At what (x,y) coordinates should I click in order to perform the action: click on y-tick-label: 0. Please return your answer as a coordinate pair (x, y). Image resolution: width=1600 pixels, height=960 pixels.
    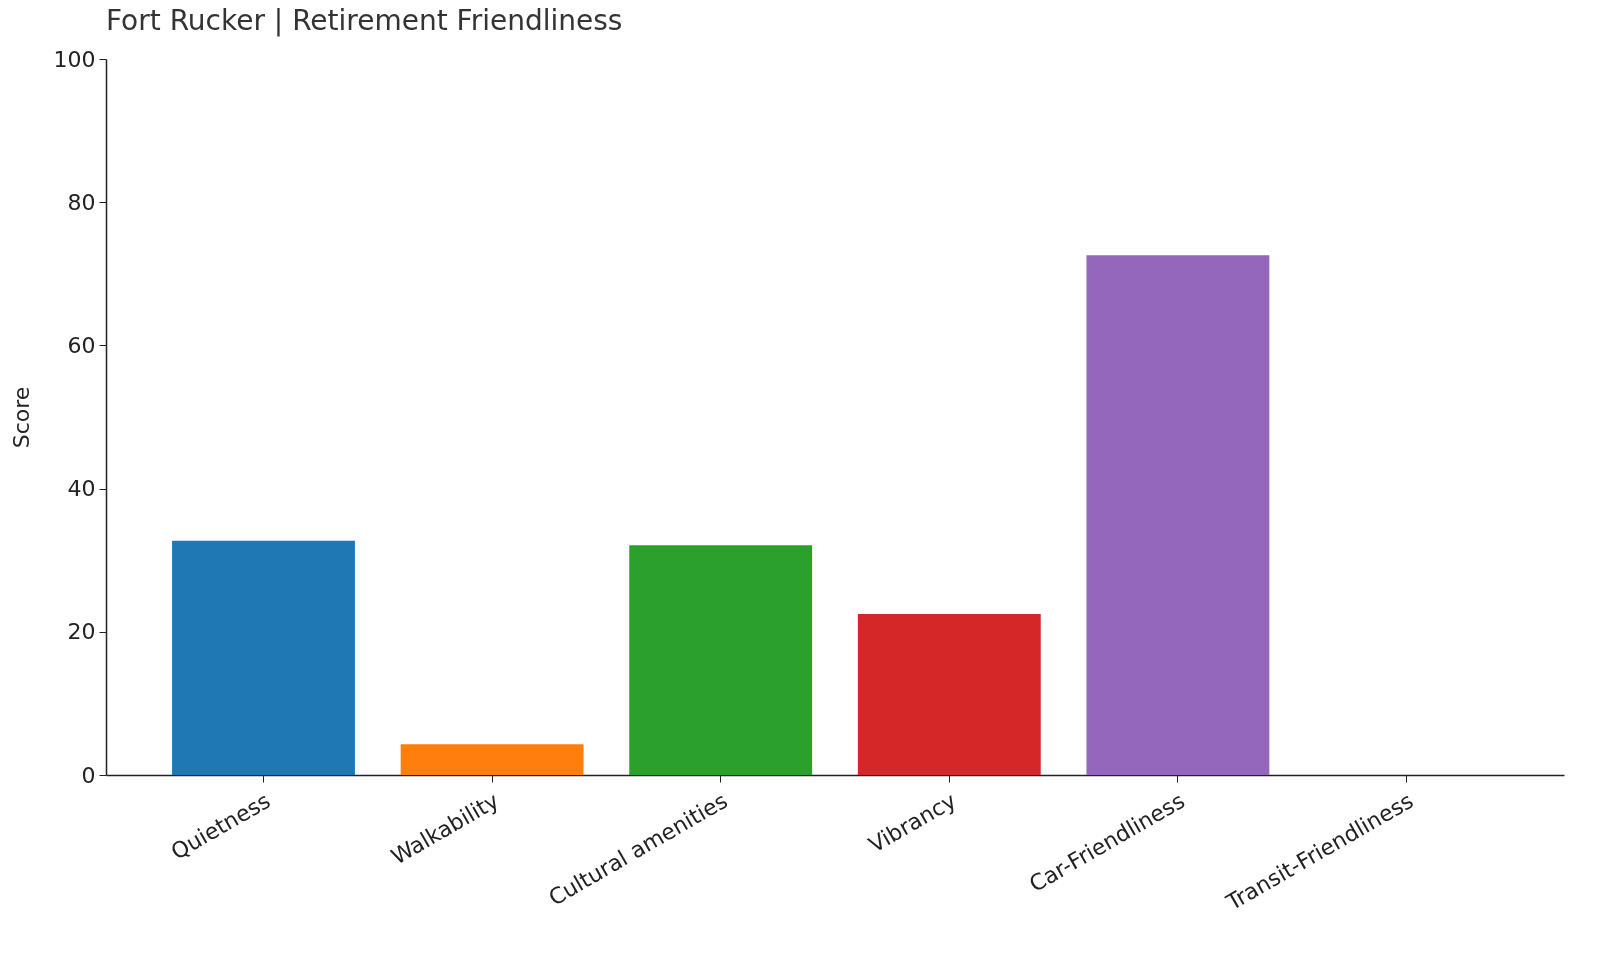
    Looking at the image, I should click on (88, 775).